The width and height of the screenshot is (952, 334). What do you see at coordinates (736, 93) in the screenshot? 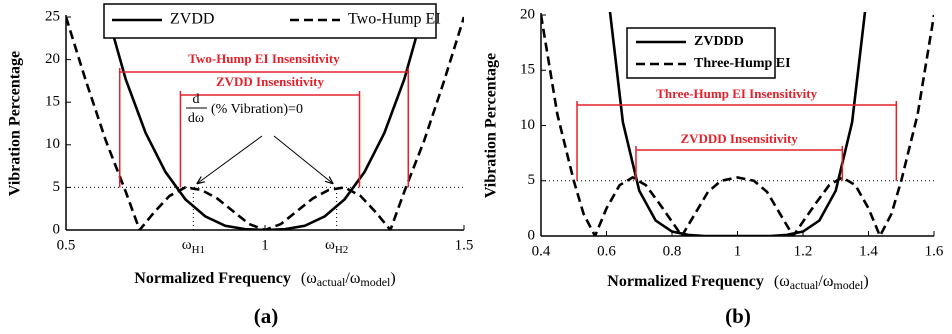
I see `insensitivity-label: Three-Hump EI Insensitivity` at bounding box center [736, 93].